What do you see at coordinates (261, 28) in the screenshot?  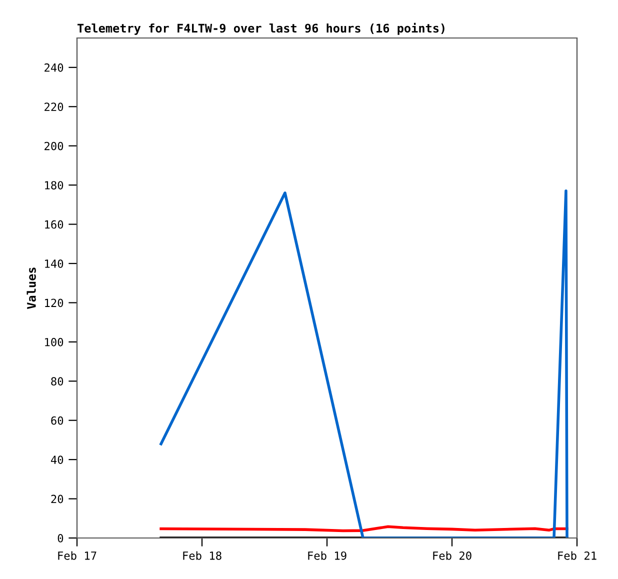 I see `chart-title: Telemetry for F4LTW-9 over last 96 hours (16 points)` at bounding box center [261, 28].